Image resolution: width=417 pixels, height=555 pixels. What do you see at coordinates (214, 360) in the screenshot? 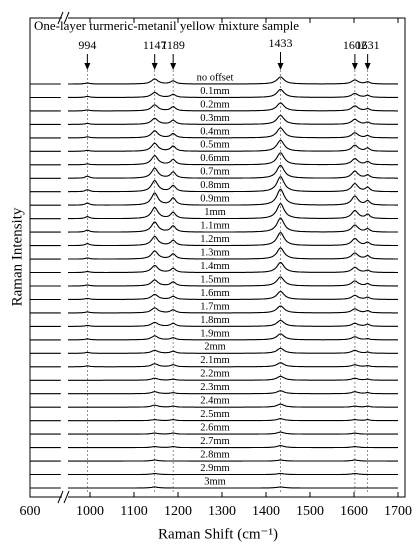
I see `series-label: 2.1mm` at bounding box center [214, 360].